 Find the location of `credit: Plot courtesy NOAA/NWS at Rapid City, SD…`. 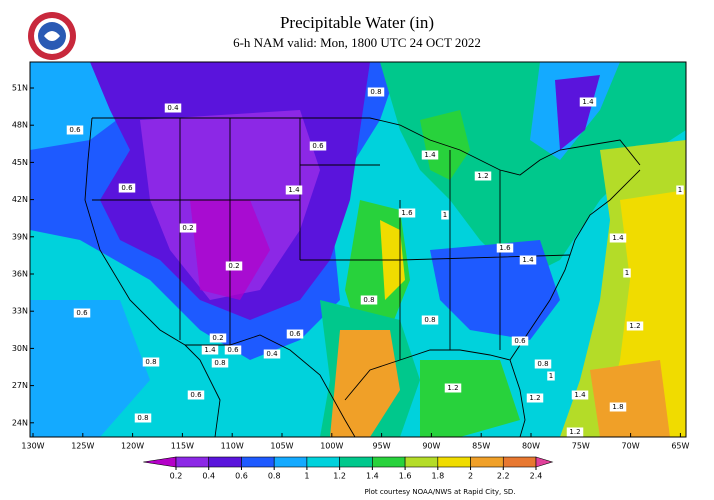

credit: Plot courtesy NOAA/NWS at Rapid City, SD… is located at coordinates (439, 492).